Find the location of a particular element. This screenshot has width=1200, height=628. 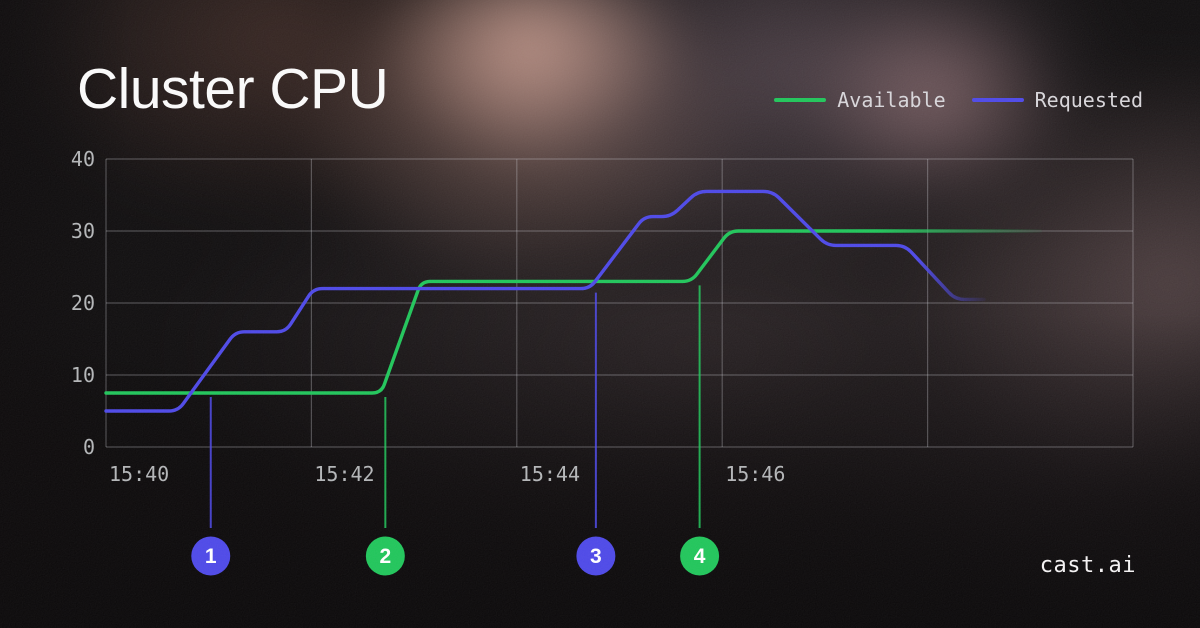

y-axis-tick-label: 40 is located at coordinates (83, 159).